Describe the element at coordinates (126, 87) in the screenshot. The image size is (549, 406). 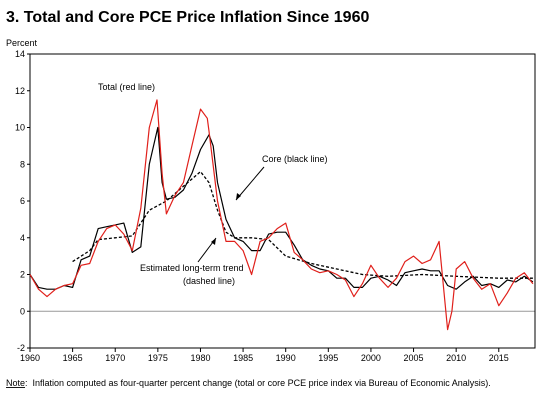
I see `annotation: Total (red line)` at that location.